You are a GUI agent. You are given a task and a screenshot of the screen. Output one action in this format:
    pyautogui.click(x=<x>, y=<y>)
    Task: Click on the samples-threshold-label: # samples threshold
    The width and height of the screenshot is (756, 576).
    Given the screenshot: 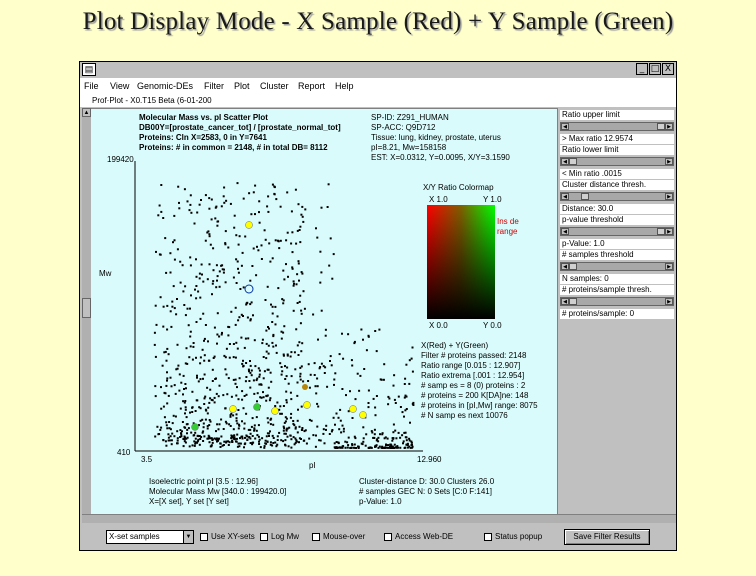 What is the action you would take?
    pyautogui.click(x=617, y=255)
    